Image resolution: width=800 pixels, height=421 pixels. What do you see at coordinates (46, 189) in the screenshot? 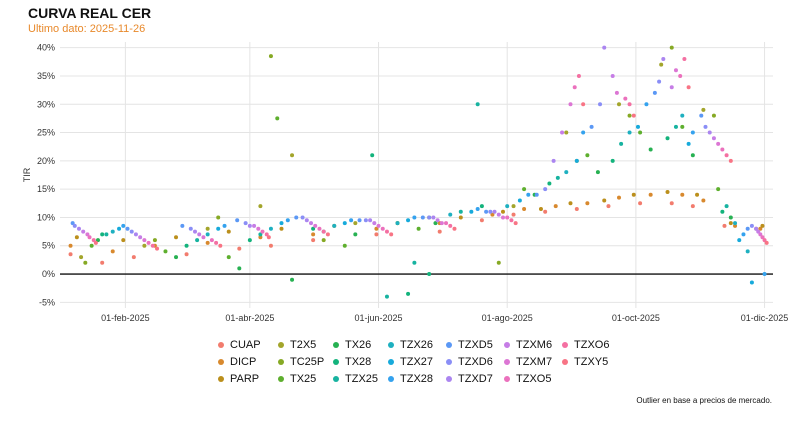
I see `y-tick-label: 15%` at bounding box center [46, 189].